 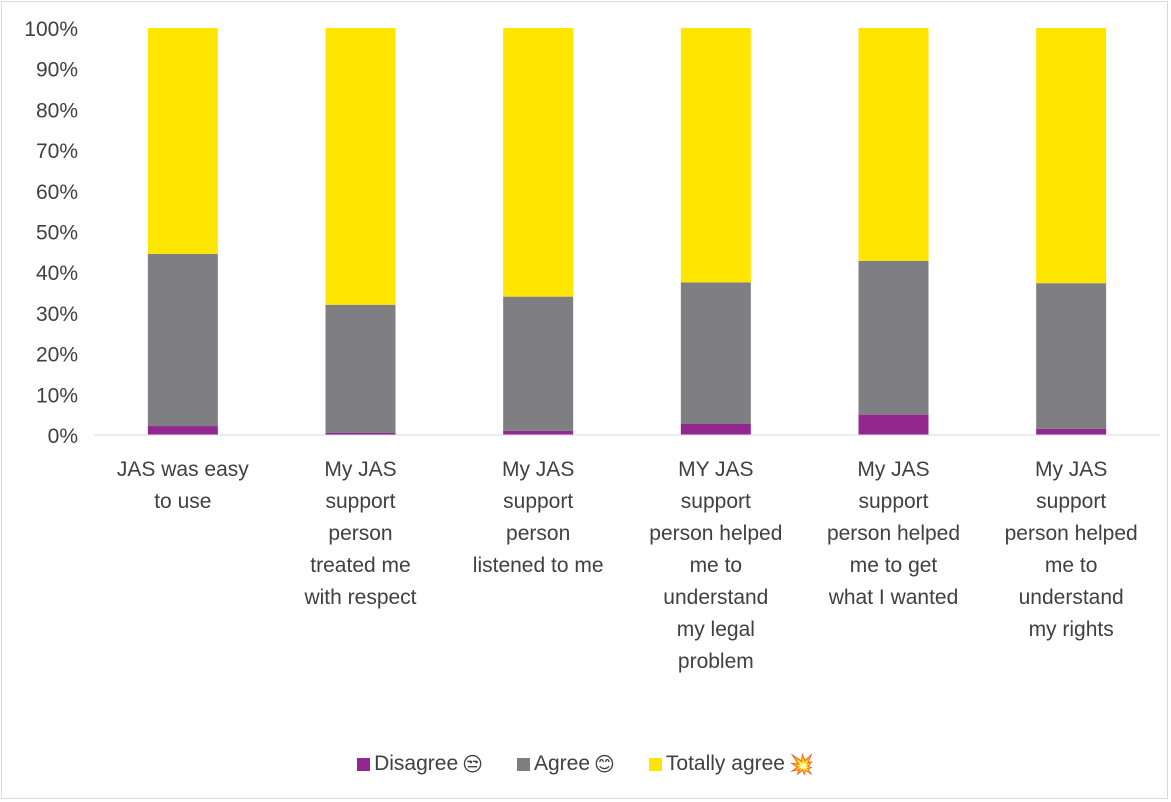 I want to click on y-tick-label: 20%, so click(x=57, y=355).